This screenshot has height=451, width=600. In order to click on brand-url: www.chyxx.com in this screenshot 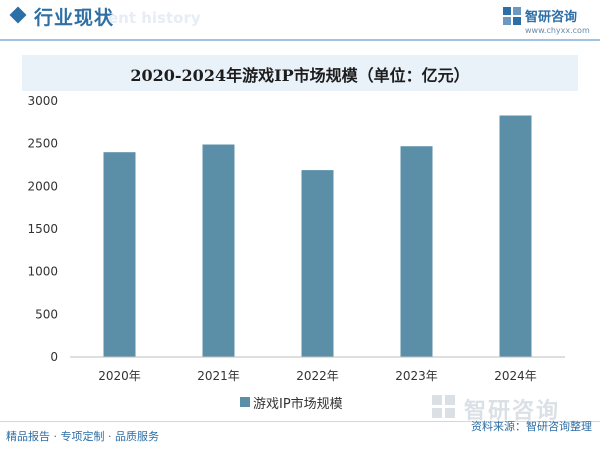, I will do `click(557, 30)`.